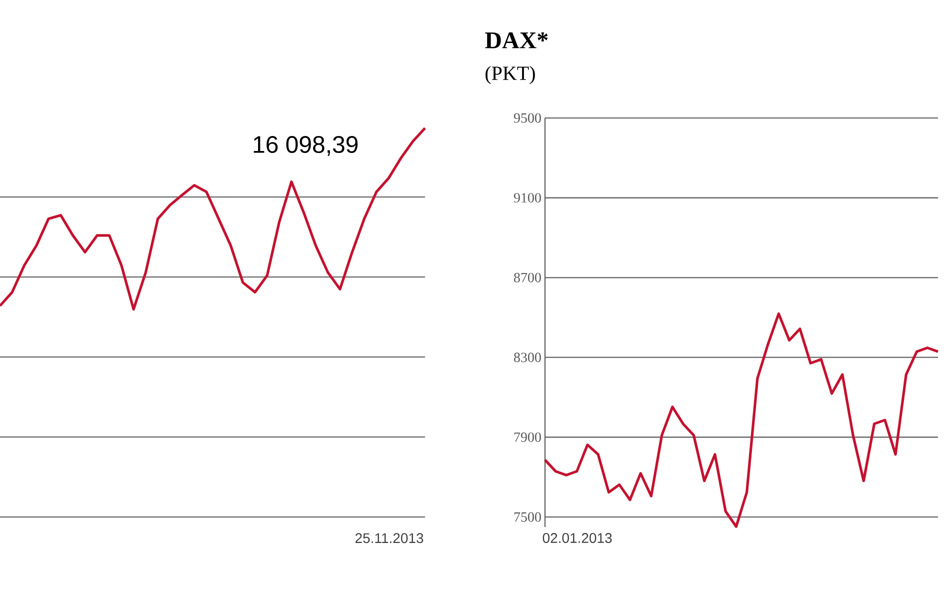 The width and height of the screenshot is (948, 593). Describe the element at coordinates (510, 75) in the screenshot. I see `chart-subtitle: (PKT)` at that location.